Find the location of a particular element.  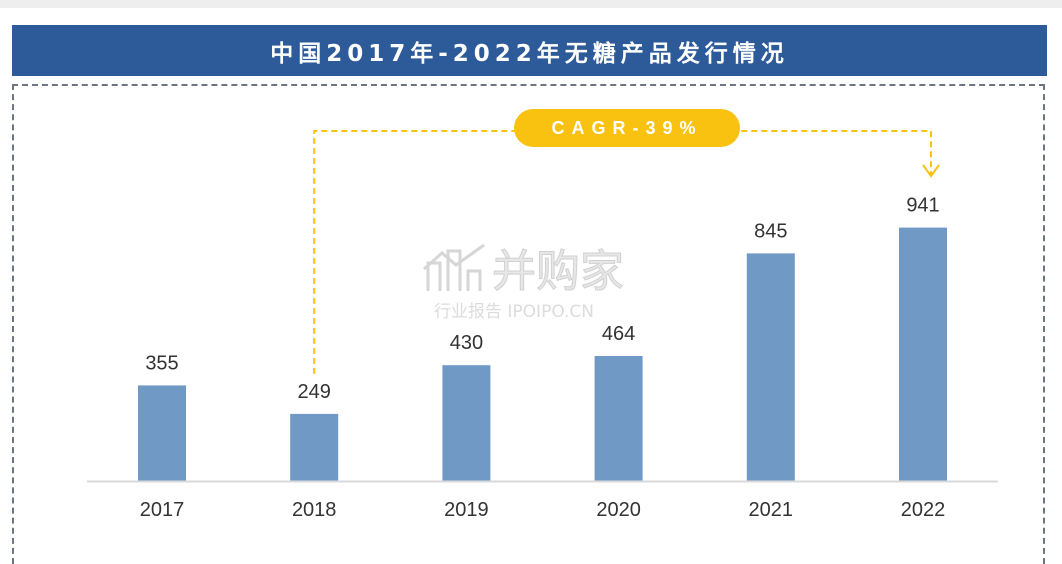

x-tick-label-2022: 2022 is located at coordinates (923, 510).